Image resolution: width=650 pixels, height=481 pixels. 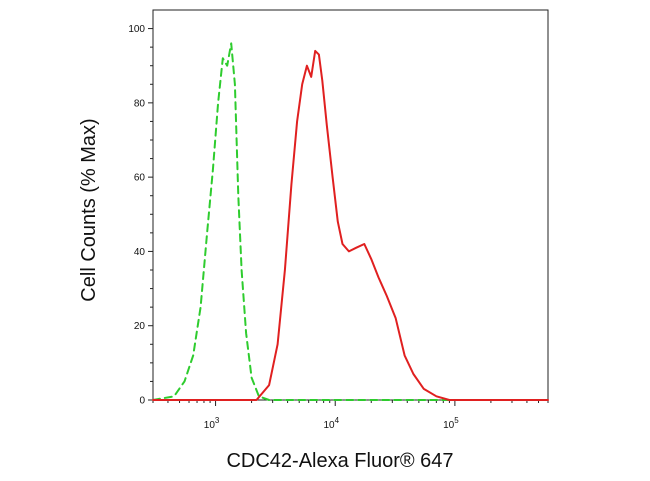 What do you see at coordinates (331, 423) in the screenshot?
I see `x-tick-label: 10⁴` at bounding box center [331, 423].